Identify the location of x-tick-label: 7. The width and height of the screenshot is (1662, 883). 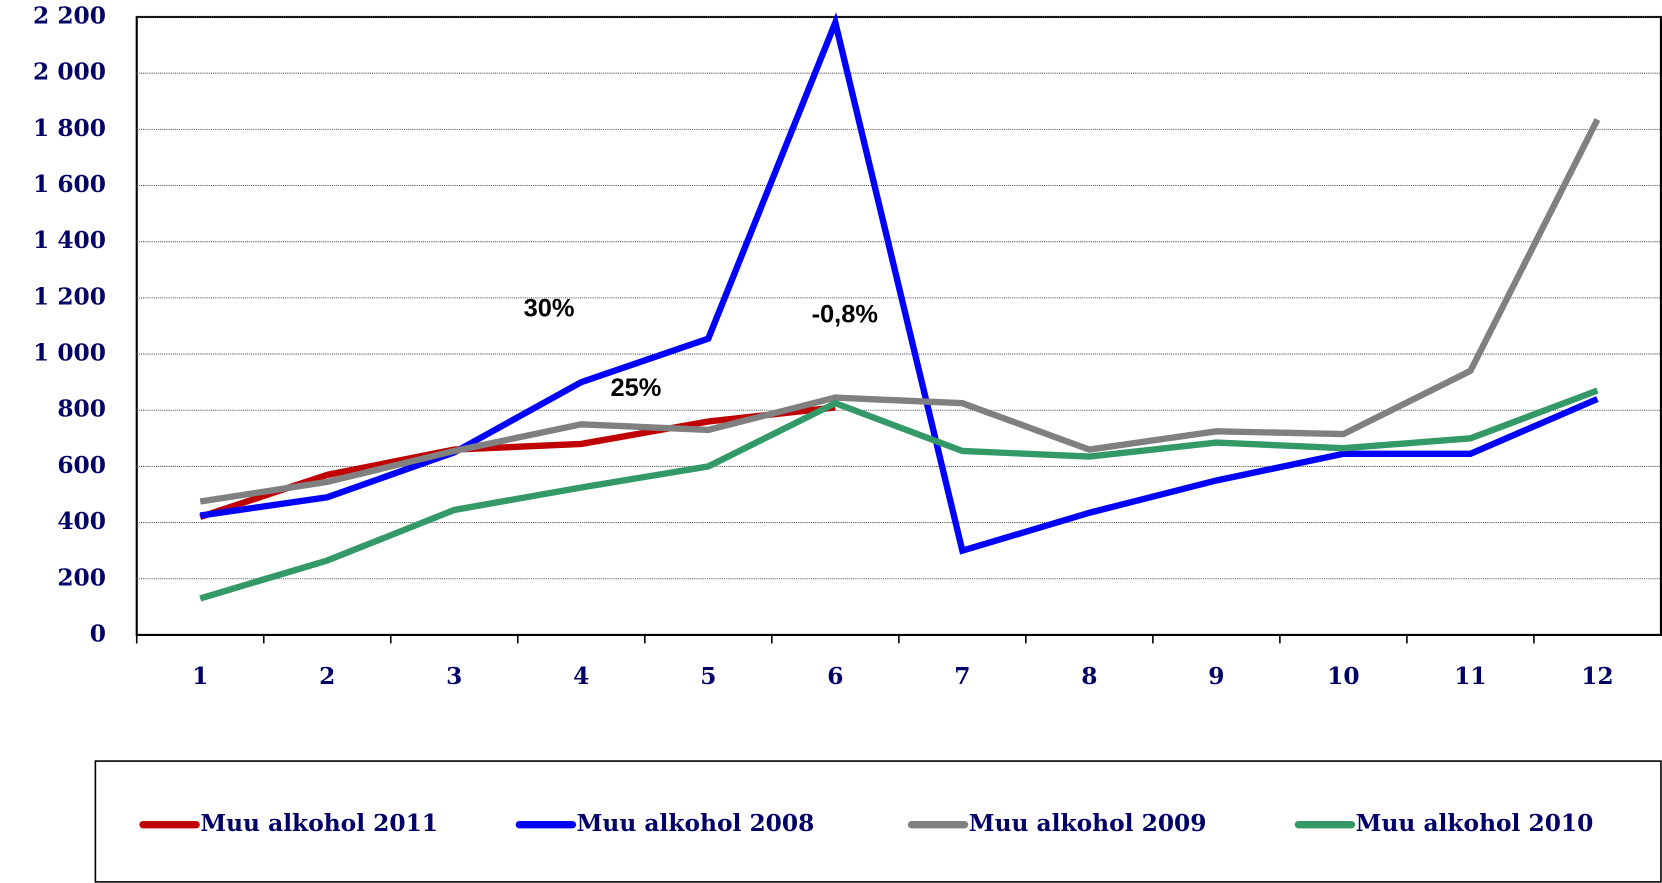
(962, 676).